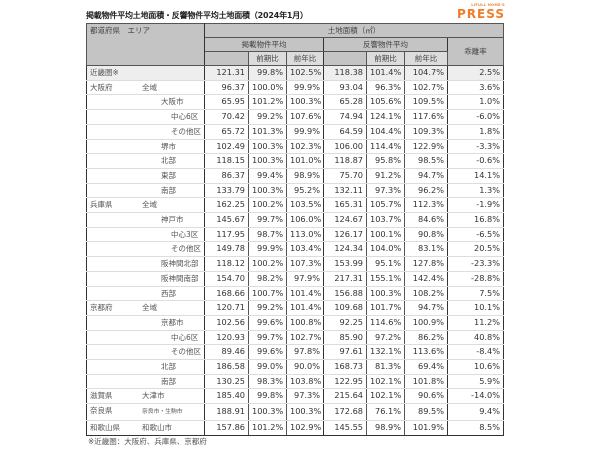 The height and width of the screenshot is (450, 600). What do you see at coordinates (385, 264) in the screenshot?
I see `cell-response-qoq: 95.1%` at bounding box center [385, 264].